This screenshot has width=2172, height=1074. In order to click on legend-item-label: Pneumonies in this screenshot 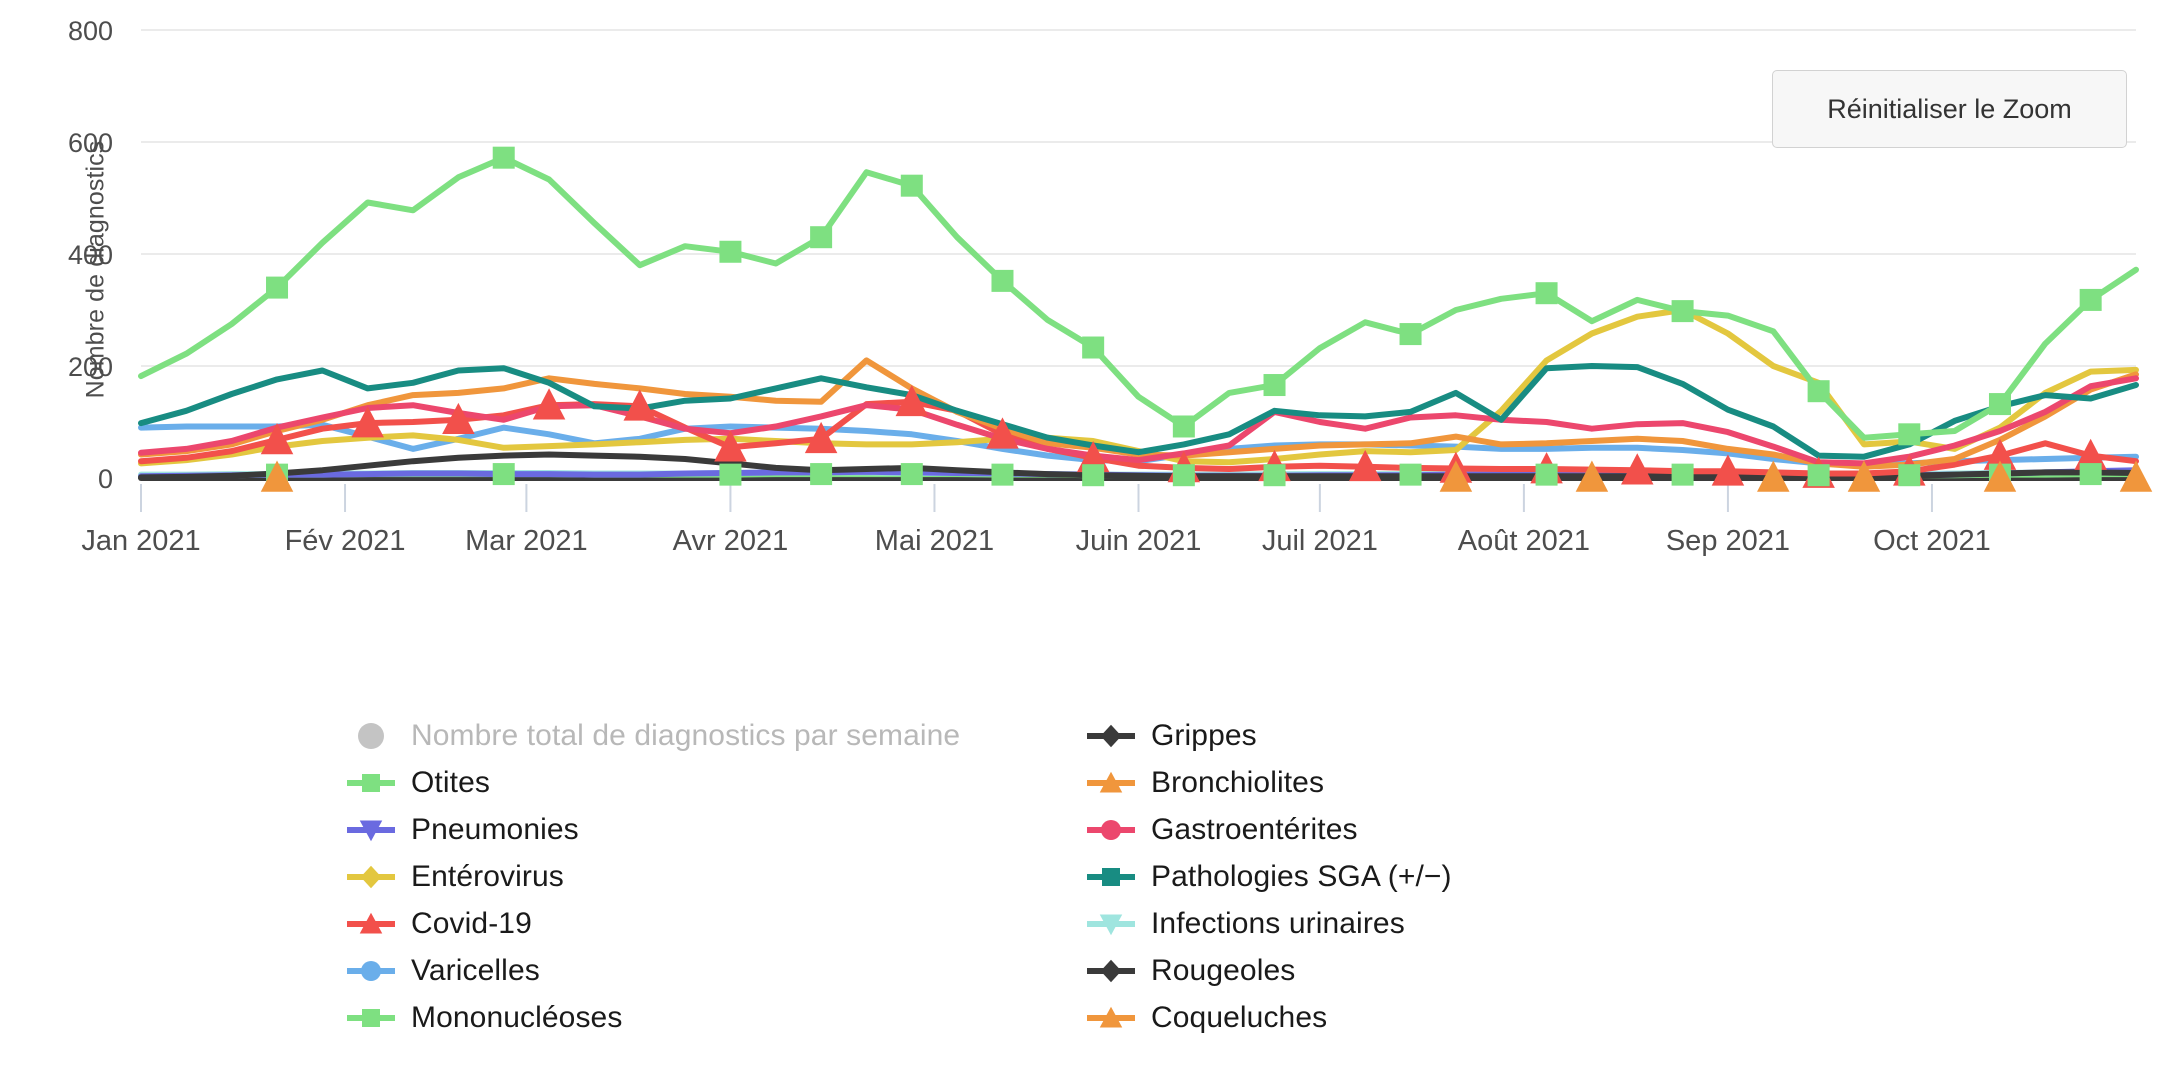, I will do `click(495, 829)`.